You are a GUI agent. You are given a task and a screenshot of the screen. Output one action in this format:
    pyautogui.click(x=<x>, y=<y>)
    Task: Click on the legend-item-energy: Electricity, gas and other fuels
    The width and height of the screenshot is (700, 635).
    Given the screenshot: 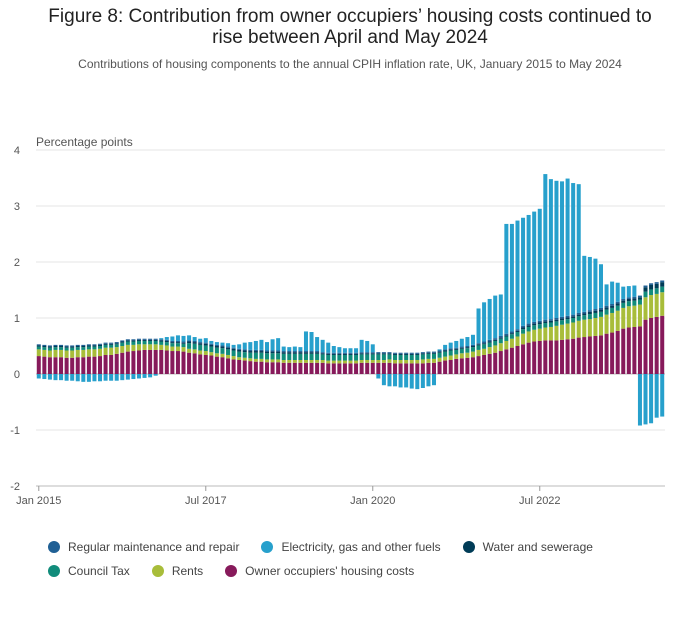 What is the action you would take?
    pyautogui.click(x=351, y=547)
    